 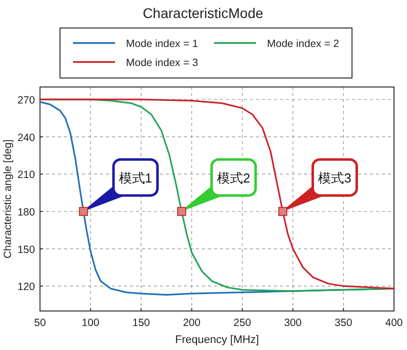 What do you see at coordinates (91, 323) in the screenshot?
I see `x-tick-label: 100` at bounding box center [91, 323].